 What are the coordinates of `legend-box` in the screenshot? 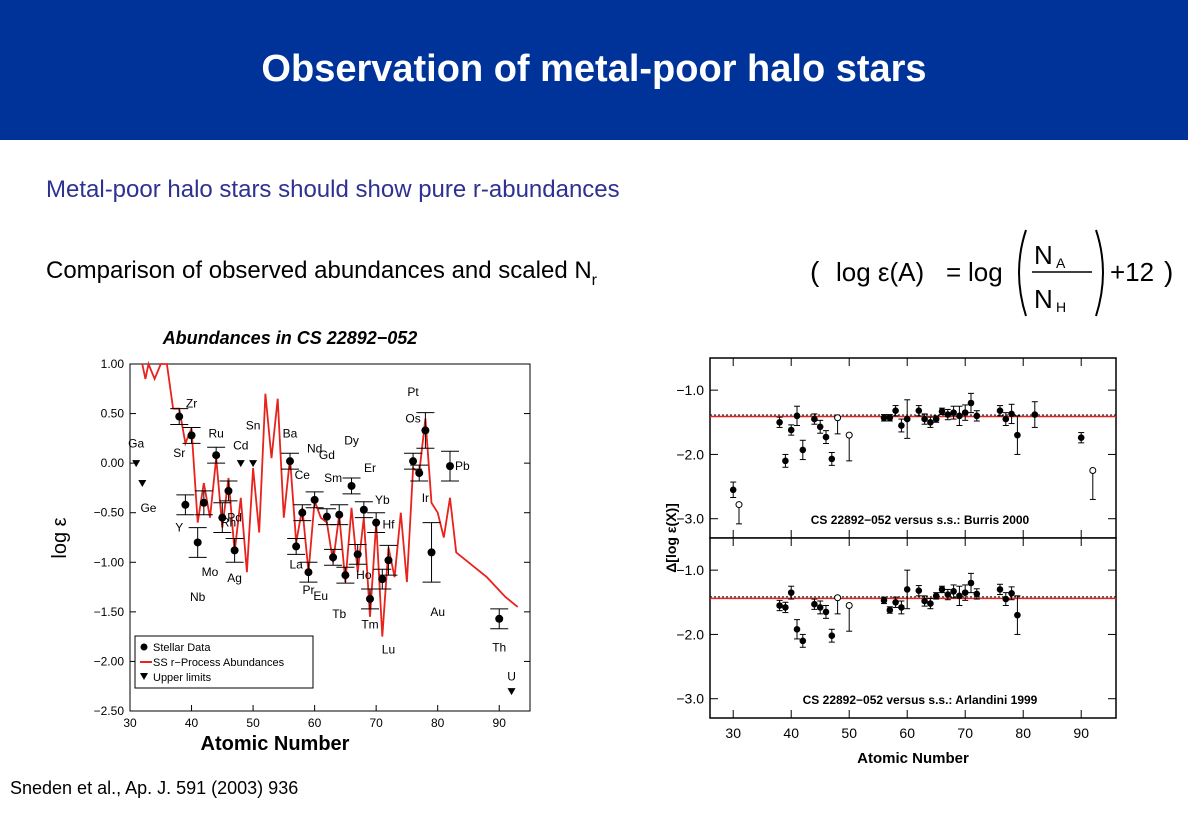 It's located at (224, 662).